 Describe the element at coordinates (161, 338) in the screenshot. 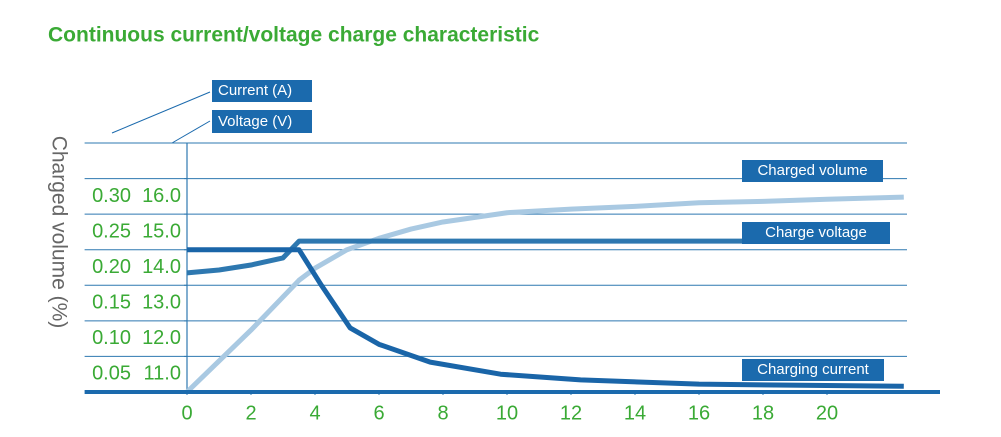

I see `y2-tick-label: 12.0` at that location.